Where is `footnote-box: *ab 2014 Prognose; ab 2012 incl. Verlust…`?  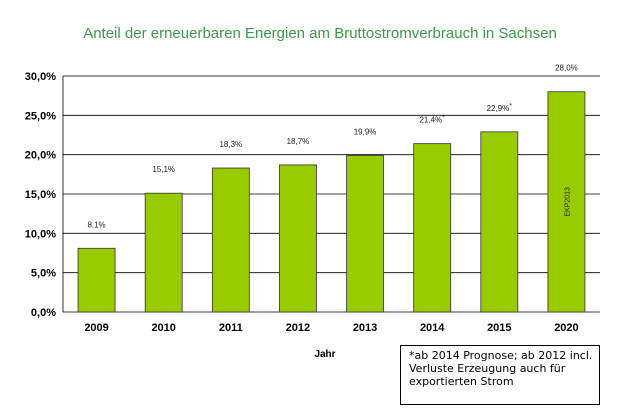
footnote-box: *ab 2014 Prognose; ab 2012 incl. Verlust… is located at coordinates (500, 375).